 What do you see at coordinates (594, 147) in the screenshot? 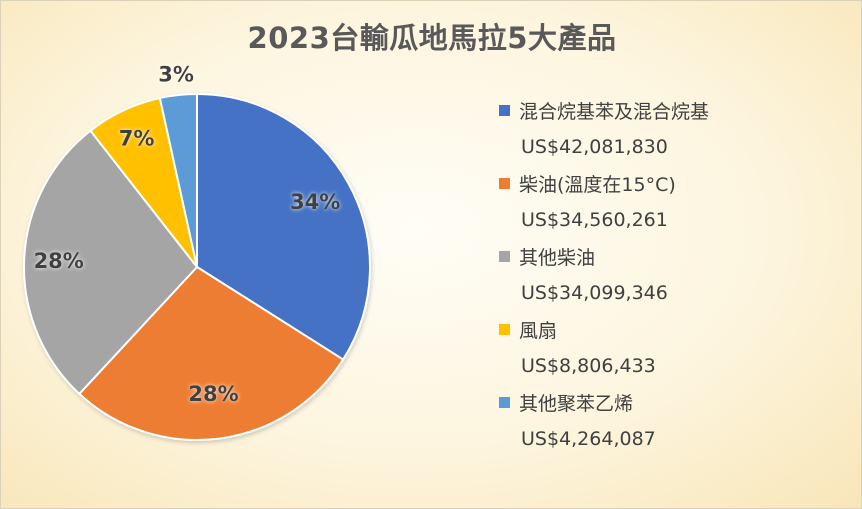
I see `legend-value: US$42,081,830` at bounding box center [594, 147].